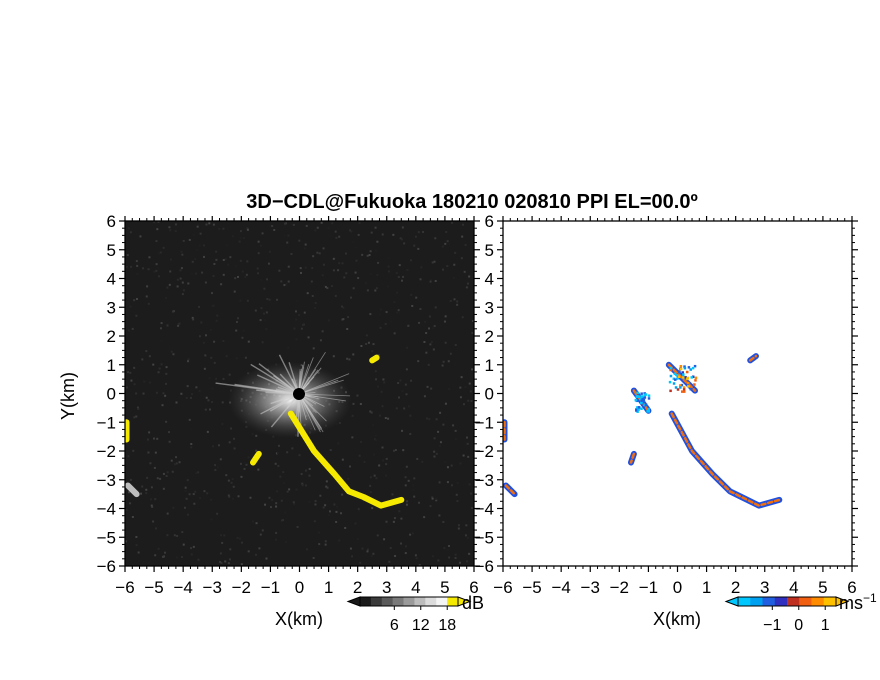 This screenshot has height=680, width=880. Describe the element at coordinates (444, 587) in the screenshot. I see `x-tick-label: 5` at that location.